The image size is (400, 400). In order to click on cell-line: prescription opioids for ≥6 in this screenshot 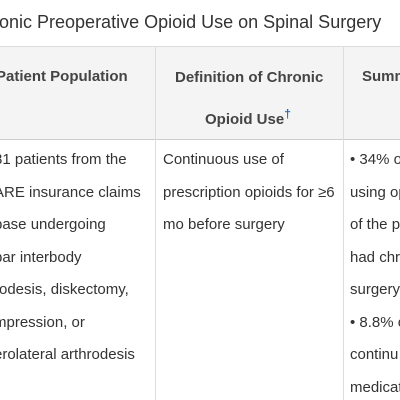, I will do `click(249, 192)`.